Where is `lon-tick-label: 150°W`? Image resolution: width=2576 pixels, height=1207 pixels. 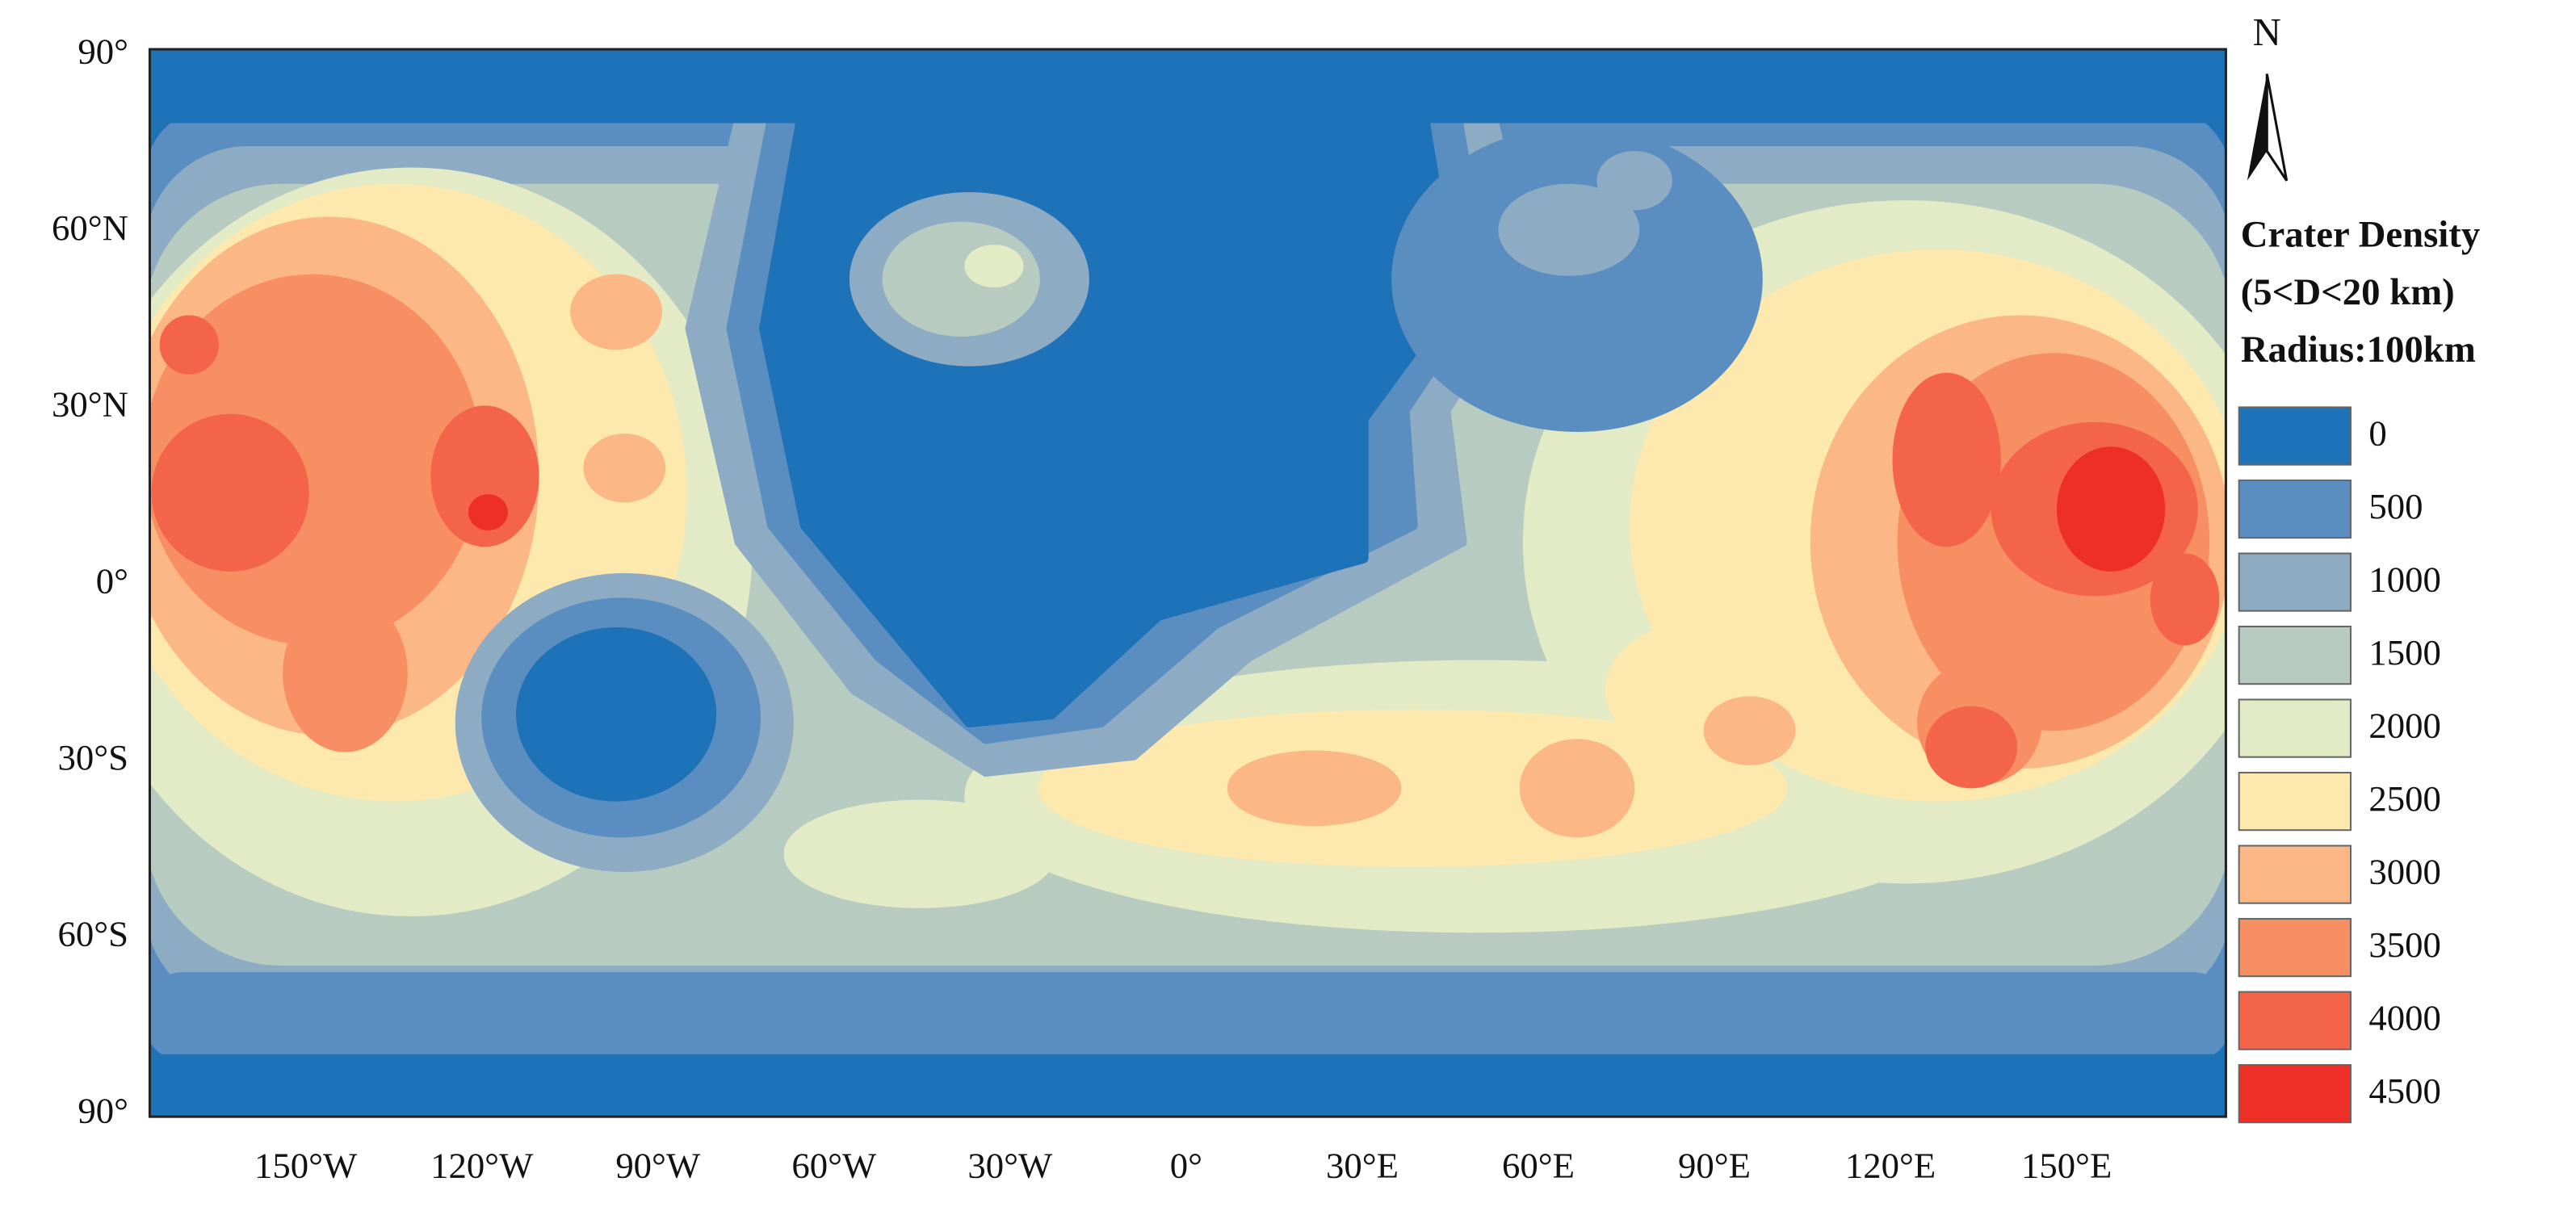
lon-tick-label: 150°W is located at coordinates (306, 1165).